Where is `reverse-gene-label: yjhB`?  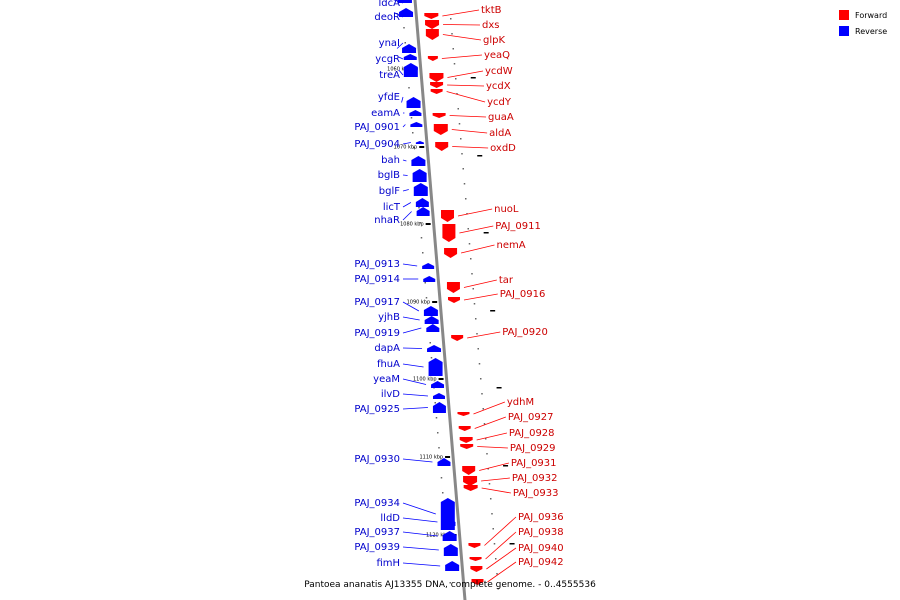 reverse-gene-label: yjhB is located at coordinates (389, 317).